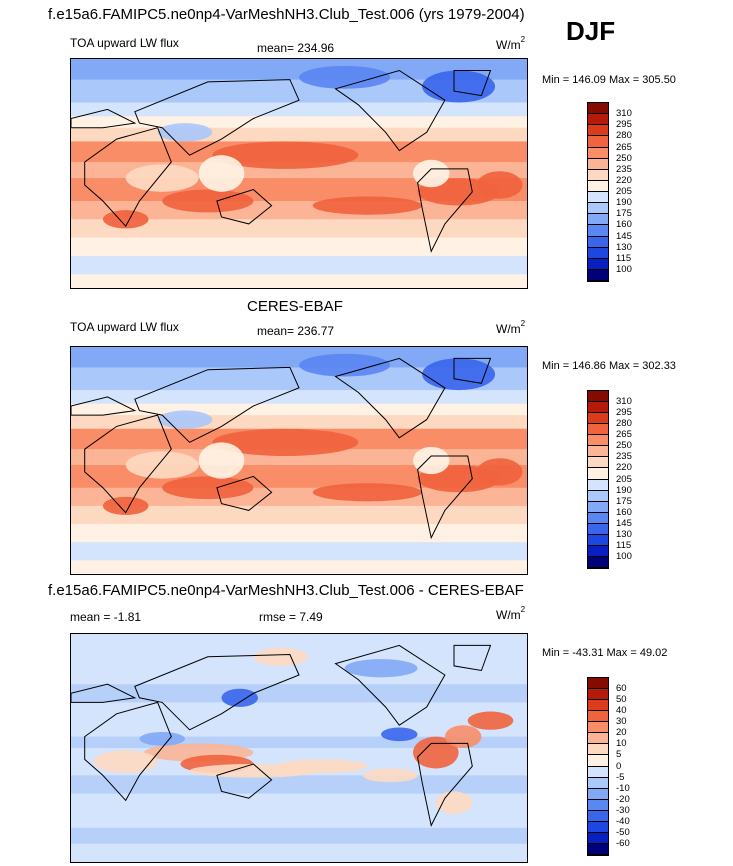 The image size is (733, 866). What do you see at coordinates (624, 545) in the screenshot?
I see `colorbar-tick-label: 115` at bounding box center [624, 545].